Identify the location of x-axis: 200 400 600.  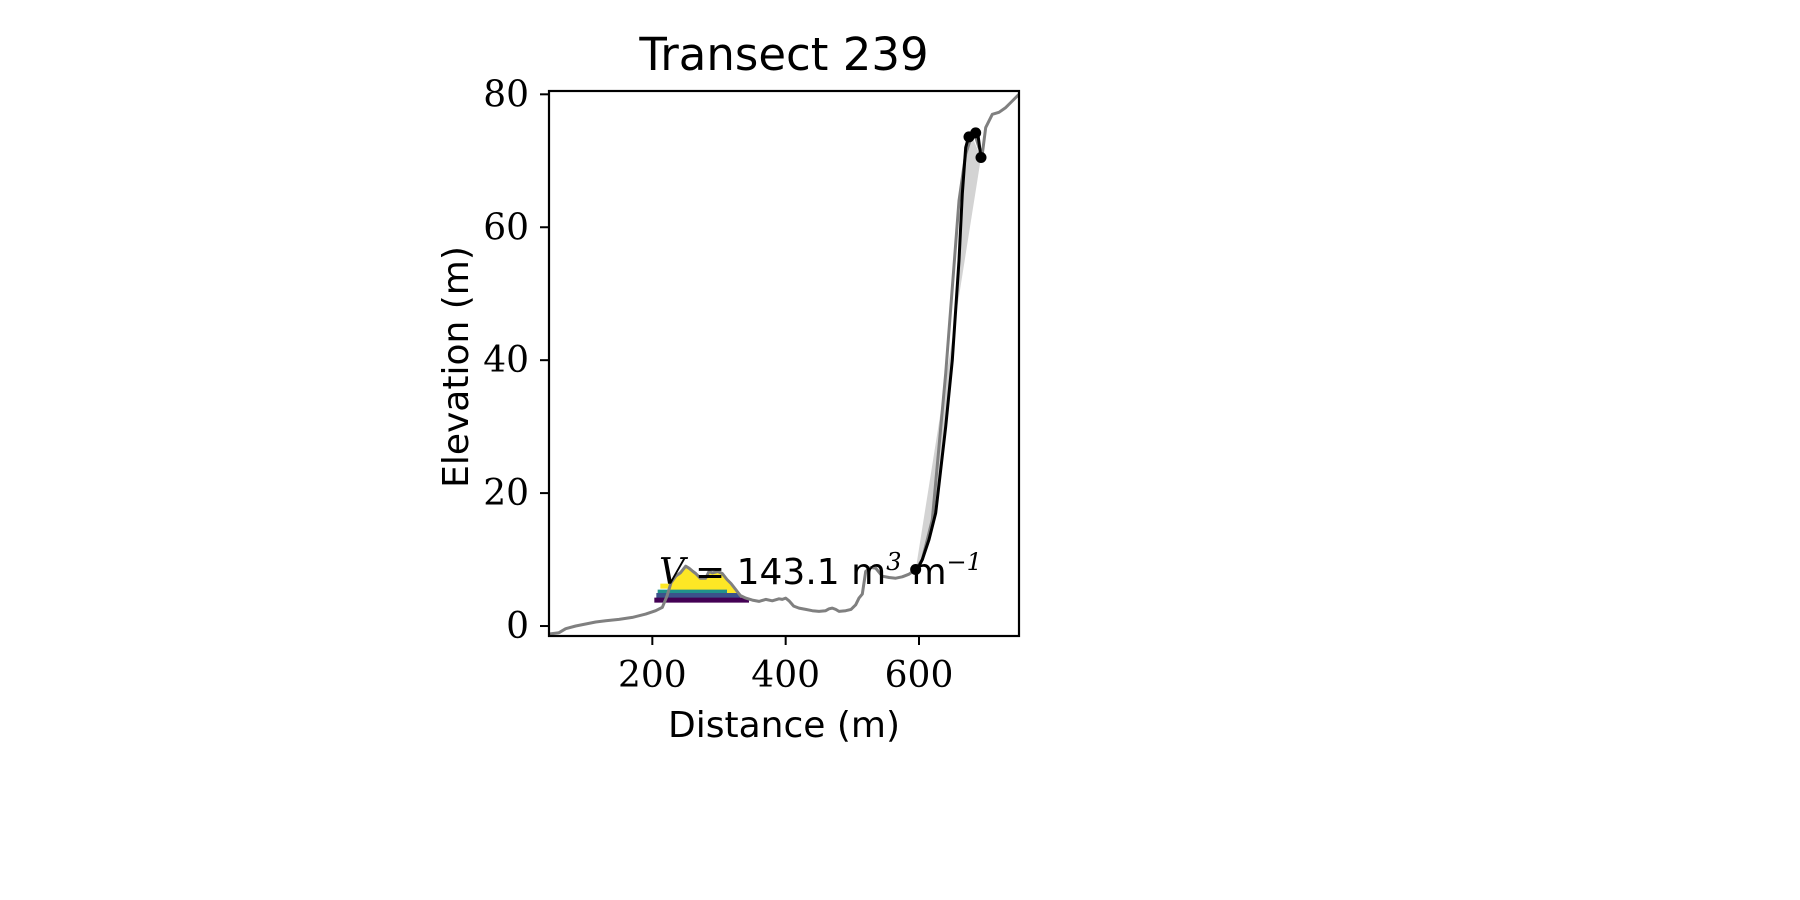
(785, 666).